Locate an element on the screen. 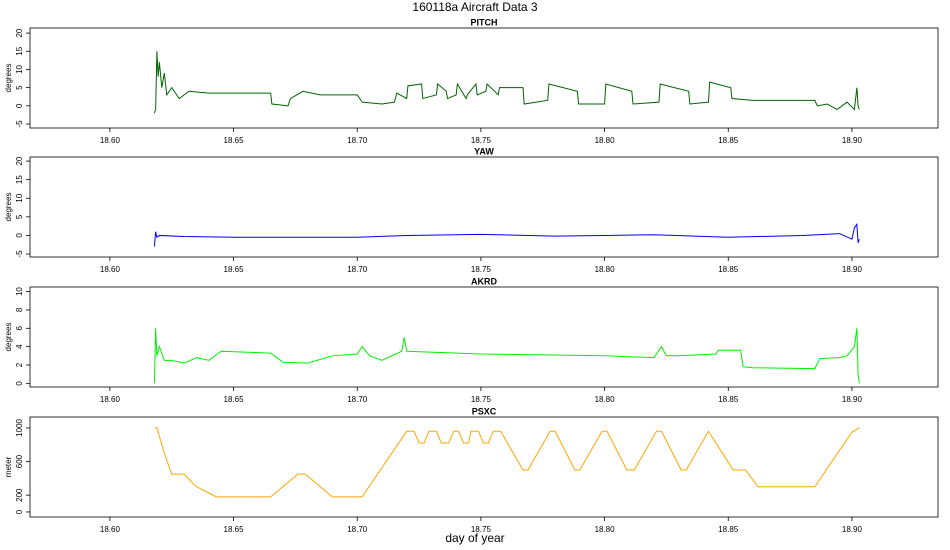  main-title: 160118a Aircraft Data 3 is located at coordinates (475, 7).